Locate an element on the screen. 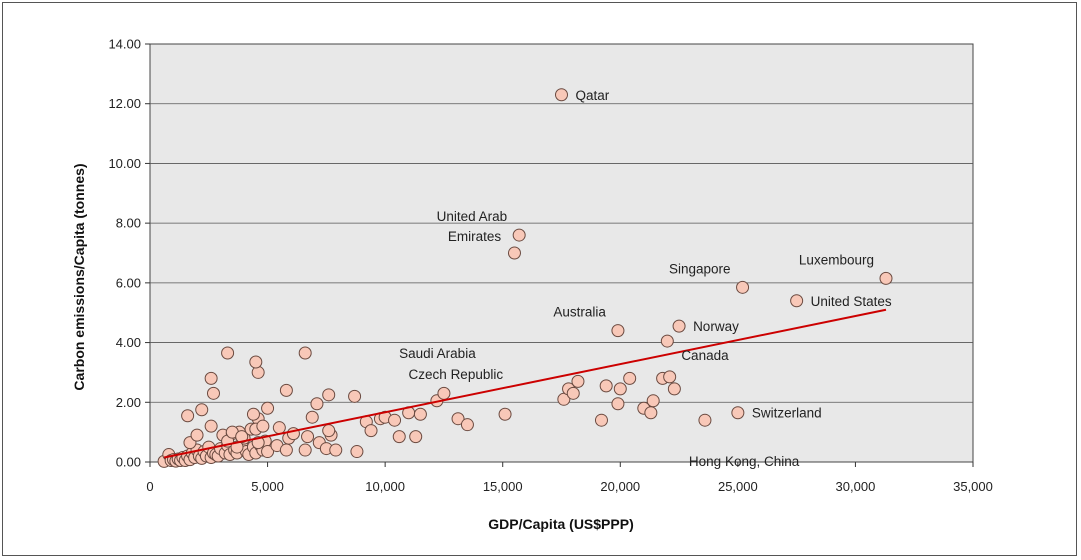  point-label: Switzerland is located at coordinates (787, 413).